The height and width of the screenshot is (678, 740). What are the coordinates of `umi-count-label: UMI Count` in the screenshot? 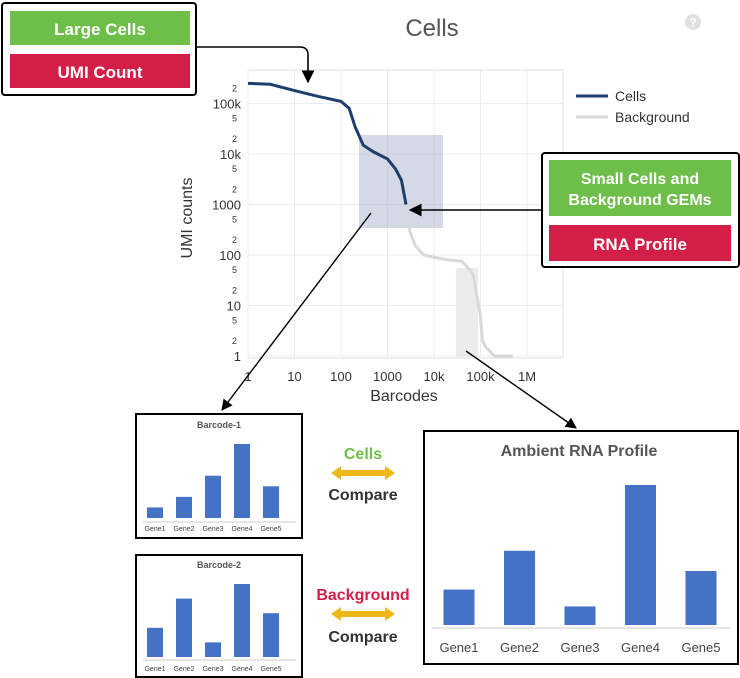 It's located at (100, 72).